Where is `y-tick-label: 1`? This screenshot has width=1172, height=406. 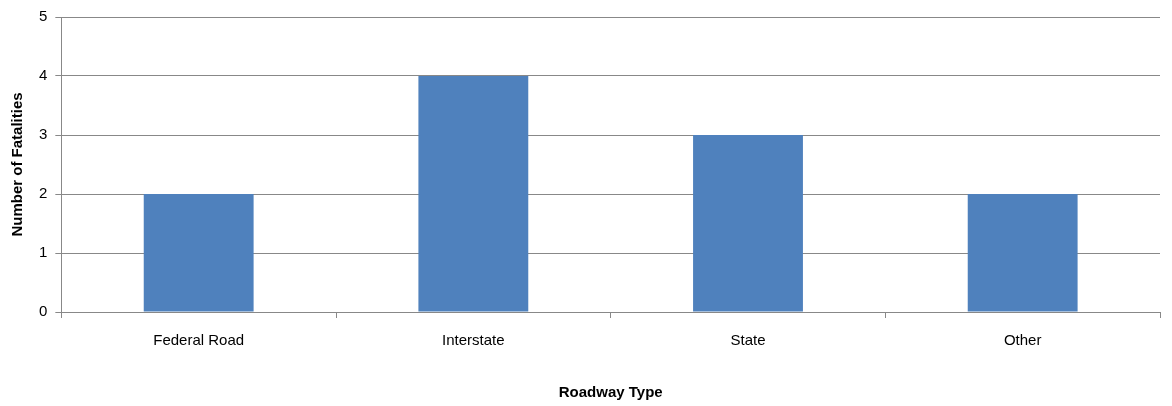 y-tick-label: 1 is located at coordinates (43, 252).